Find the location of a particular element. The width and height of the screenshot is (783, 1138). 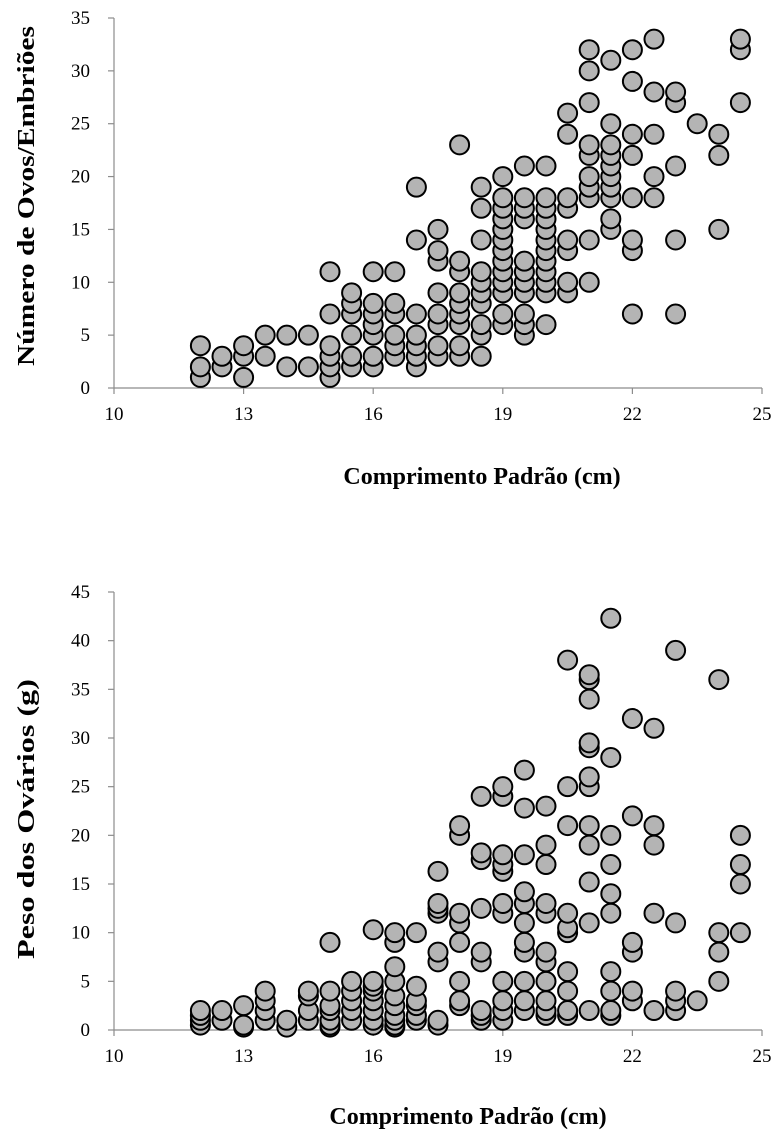

x-tick-label: 13 is located at coordinates (243, 414).